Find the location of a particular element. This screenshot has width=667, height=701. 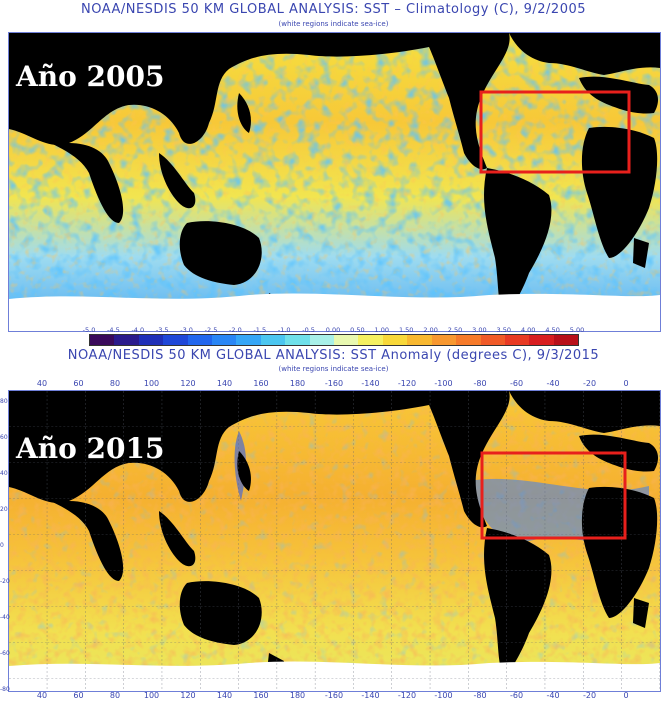

colorbar-tick-label: 3.00 is located at coordinates (479, 330).